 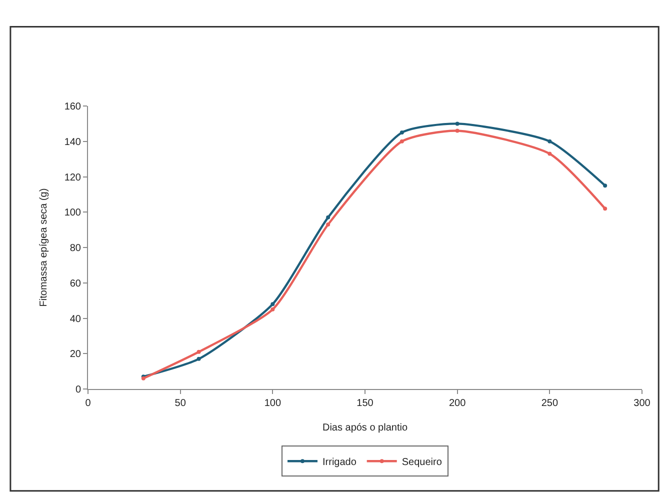 What do you see at coordinates (76, 248) in the screenshot?
I see `y-tick-label: 80` at bounding box center [76, 248].